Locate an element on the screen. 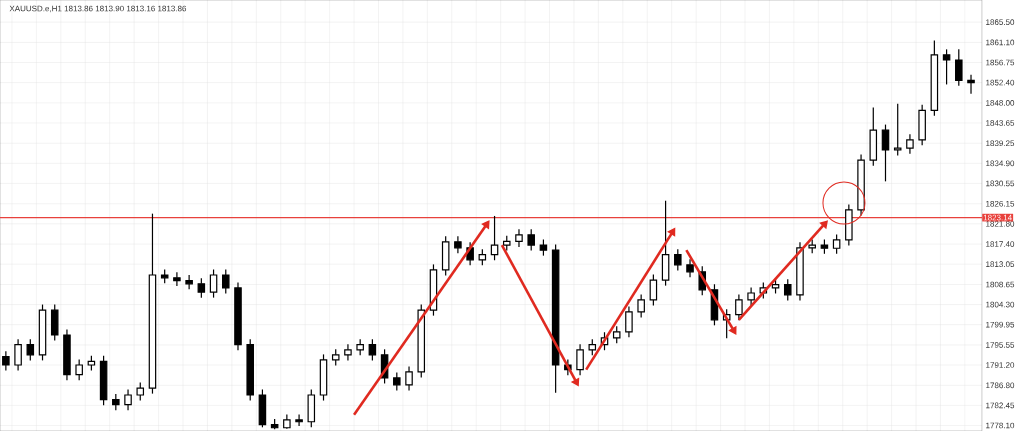 This screenshot has width=1024, height=431. y-tick-label: 1839.25 is located at coordinates (1000, 143).